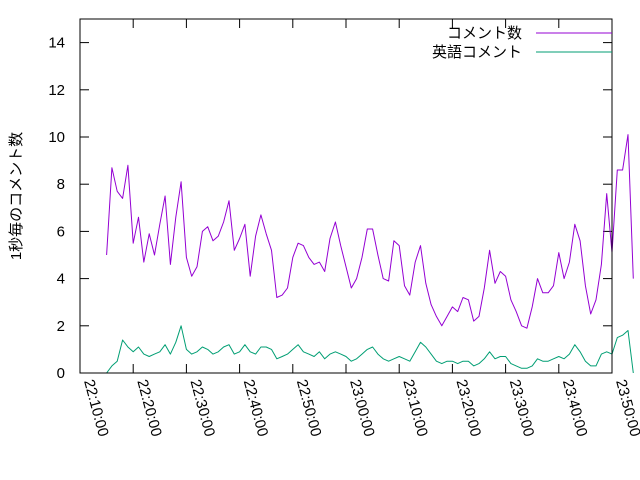 Image resolution: width=640 pixels, height=480 pixels. What do you see at coordinates (61, 231) in the screenshot?
I see `y-tick-label: 6` at bounding box center [61, 231].